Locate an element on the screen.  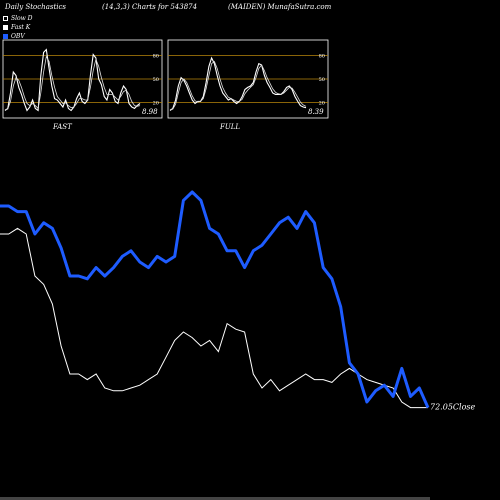
legend-swatch-fast-k is located at coordinates (5, 27).